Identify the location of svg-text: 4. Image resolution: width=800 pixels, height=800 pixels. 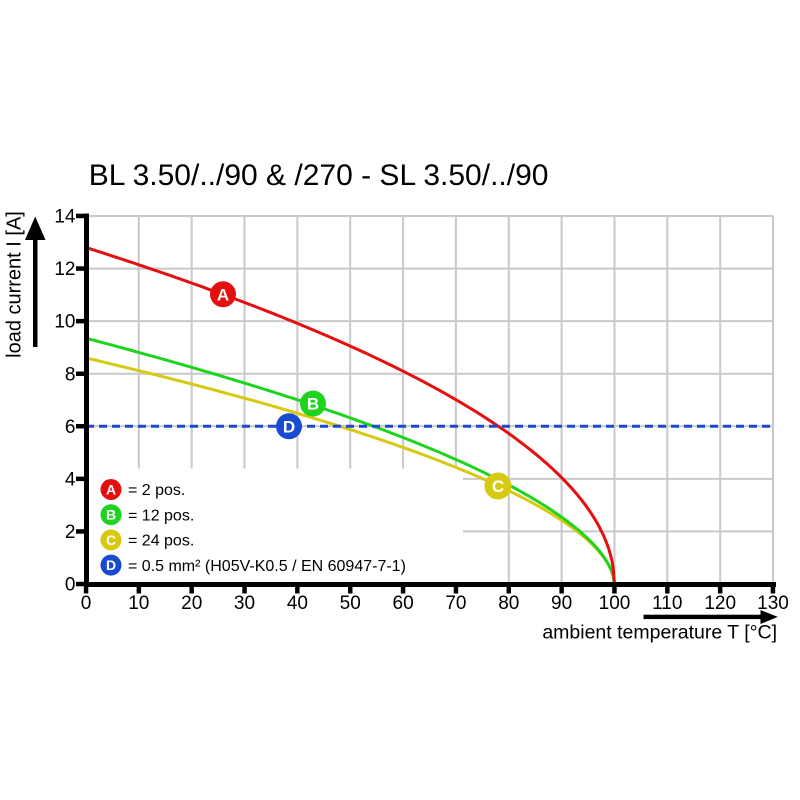
(70, 480).